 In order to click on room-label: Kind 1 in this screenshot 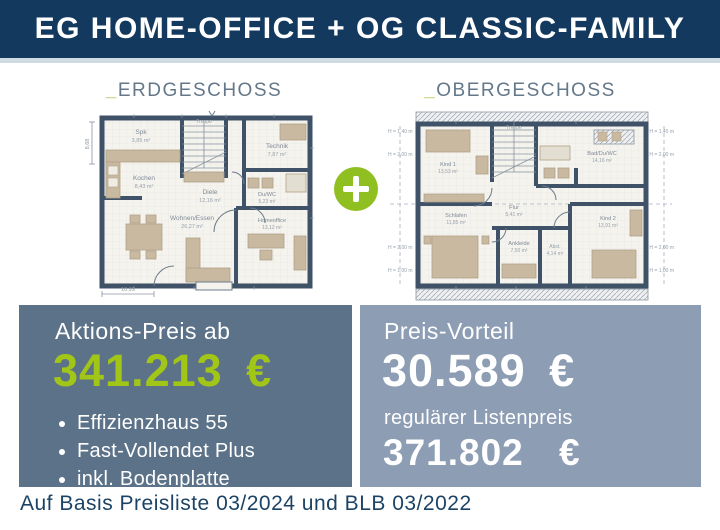, I will do `click(448, 165)`.